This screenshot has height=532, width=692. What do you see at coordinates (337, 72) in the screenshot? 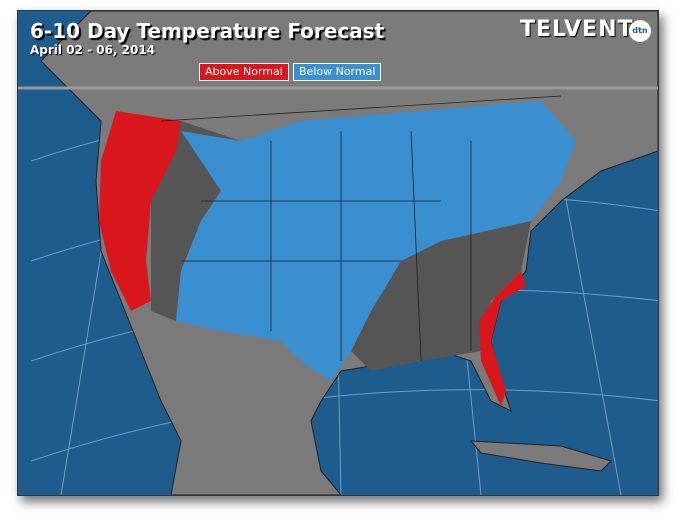
I see `legend-item: Below Normal` at bounding box center [337, 72].